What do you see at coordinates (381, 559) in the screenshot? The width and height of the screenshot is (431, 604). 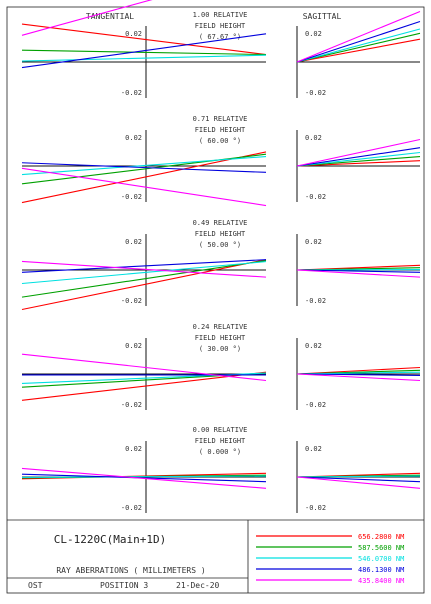 I see `legend-label: 546.0700 NM` at bounding box center [381, 559].